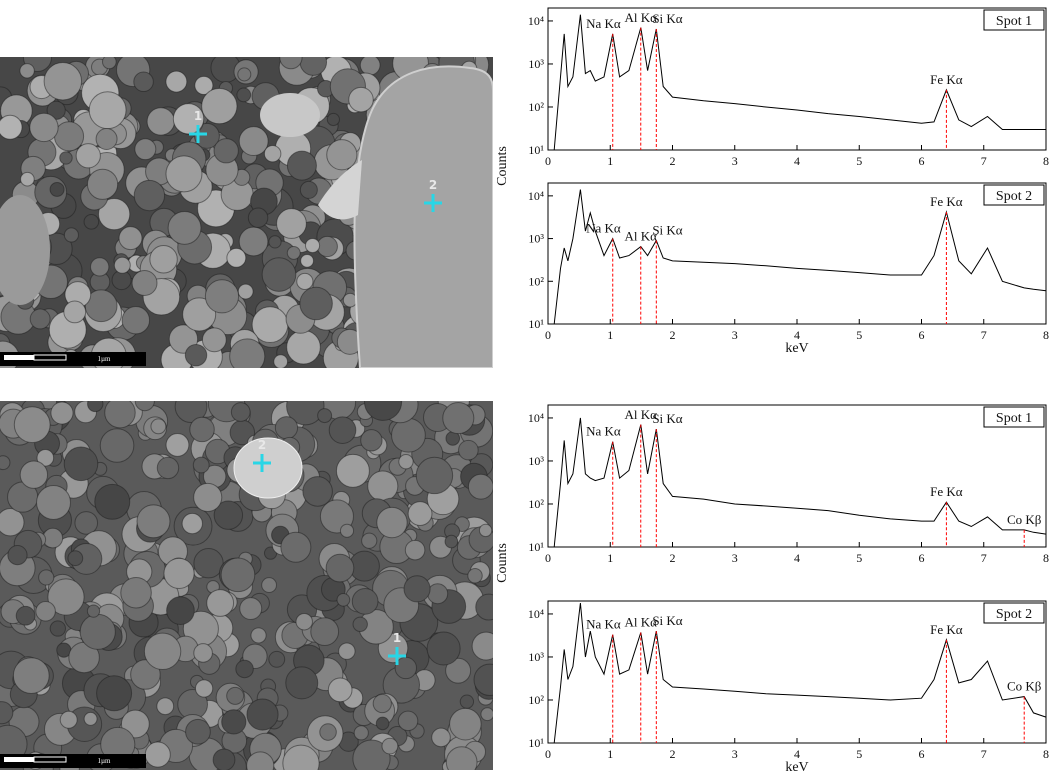 The image size is (1052, 773). I want to click on x-tick-label: 2, so click(673, 161).